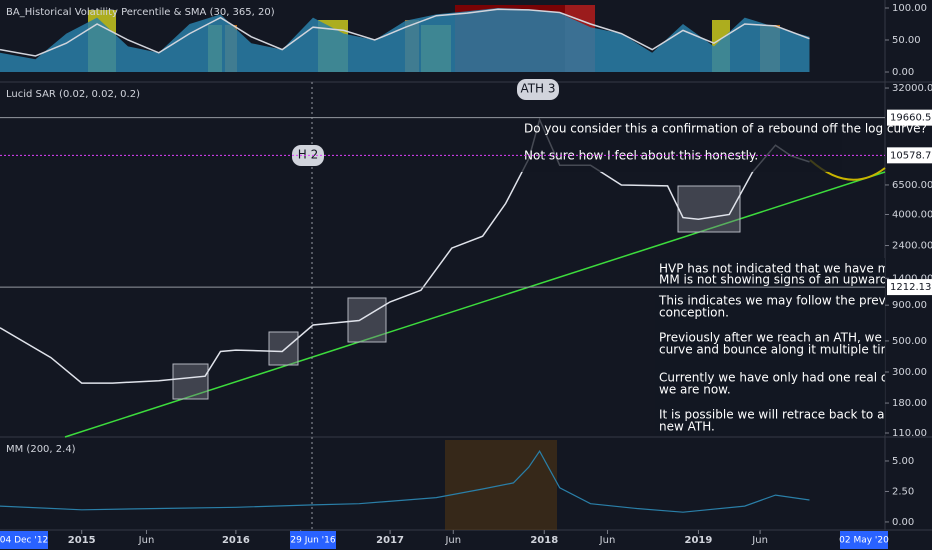 Image resolution: width=932 pixels, height=550 pixels. I want to click on note-line: conception., so click(694, 313).